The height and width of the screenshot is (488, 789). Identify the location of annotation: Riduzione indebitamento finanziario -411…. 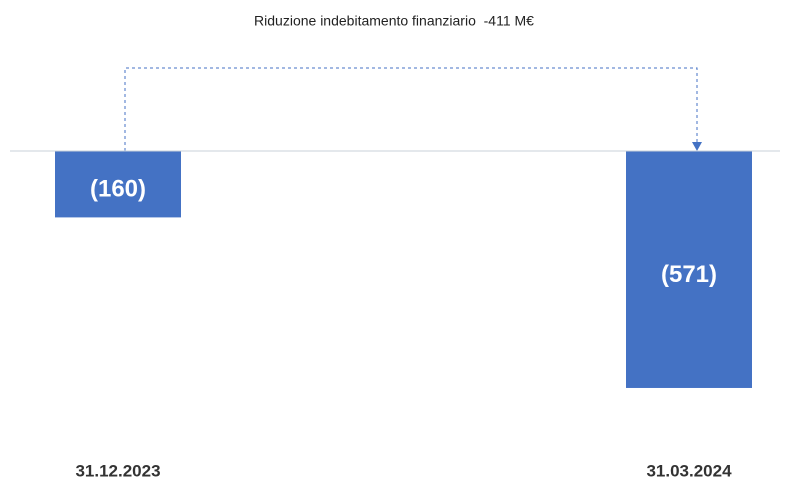
(394, 21).